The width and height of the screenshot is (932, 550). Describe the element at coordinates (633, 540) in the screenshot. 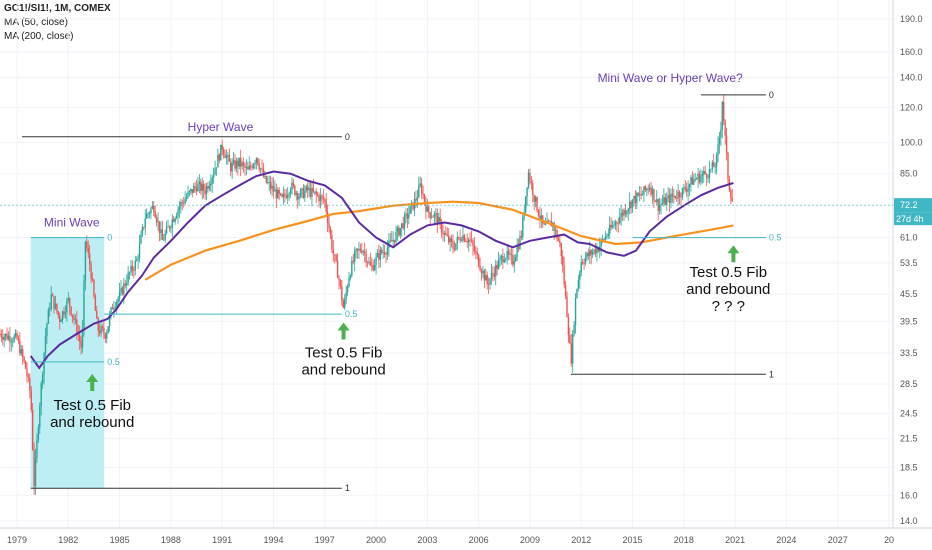

I see `x-tick-label: 2015` at that location.